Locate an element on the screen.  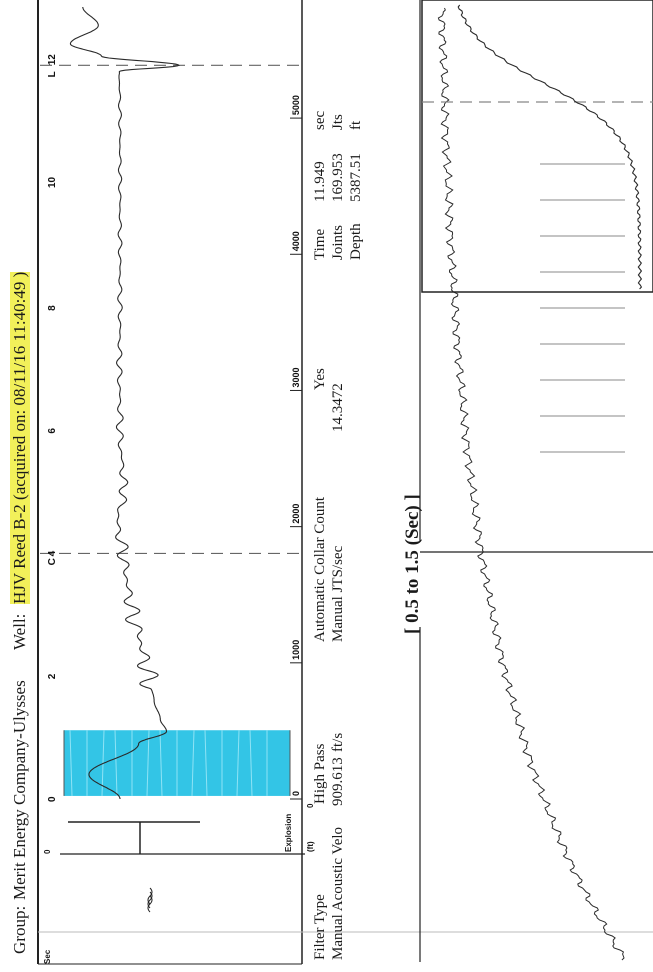
top-tick-label: 2 is located at coordinates (52, 676).